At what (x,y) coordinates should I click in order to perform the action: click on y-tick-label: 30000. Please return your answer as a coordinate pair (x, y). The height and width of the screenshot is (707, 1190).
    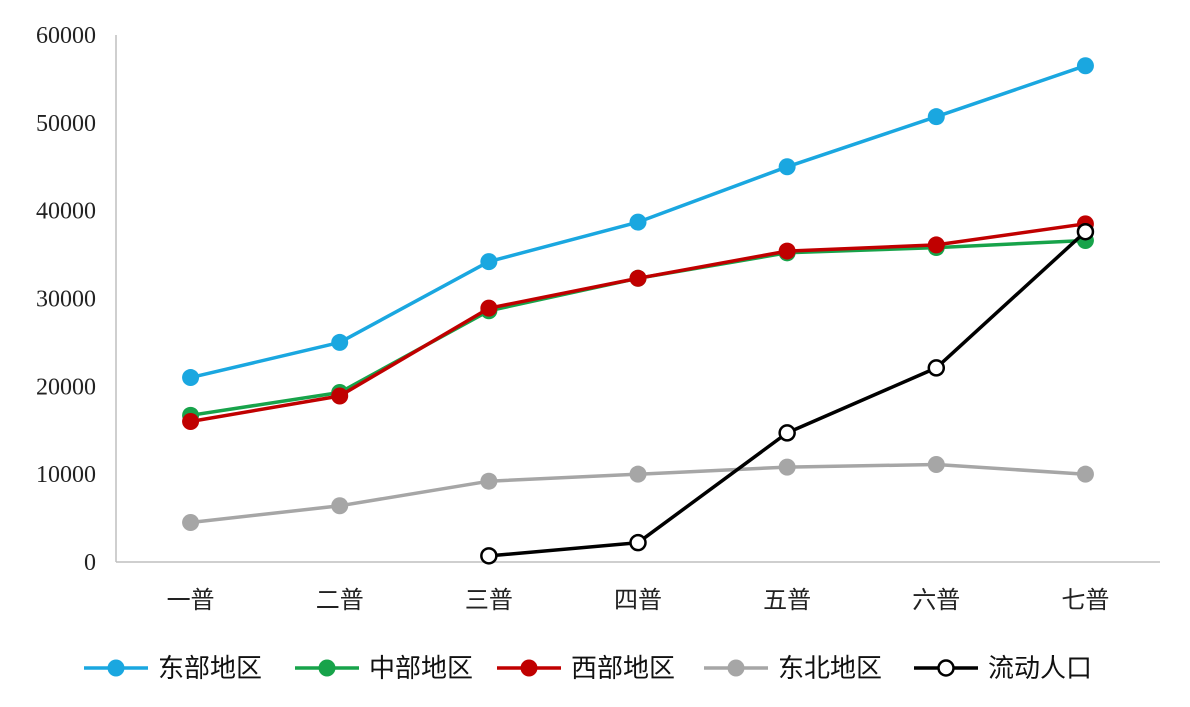
    Looking at the image, I should click on (66, 300).